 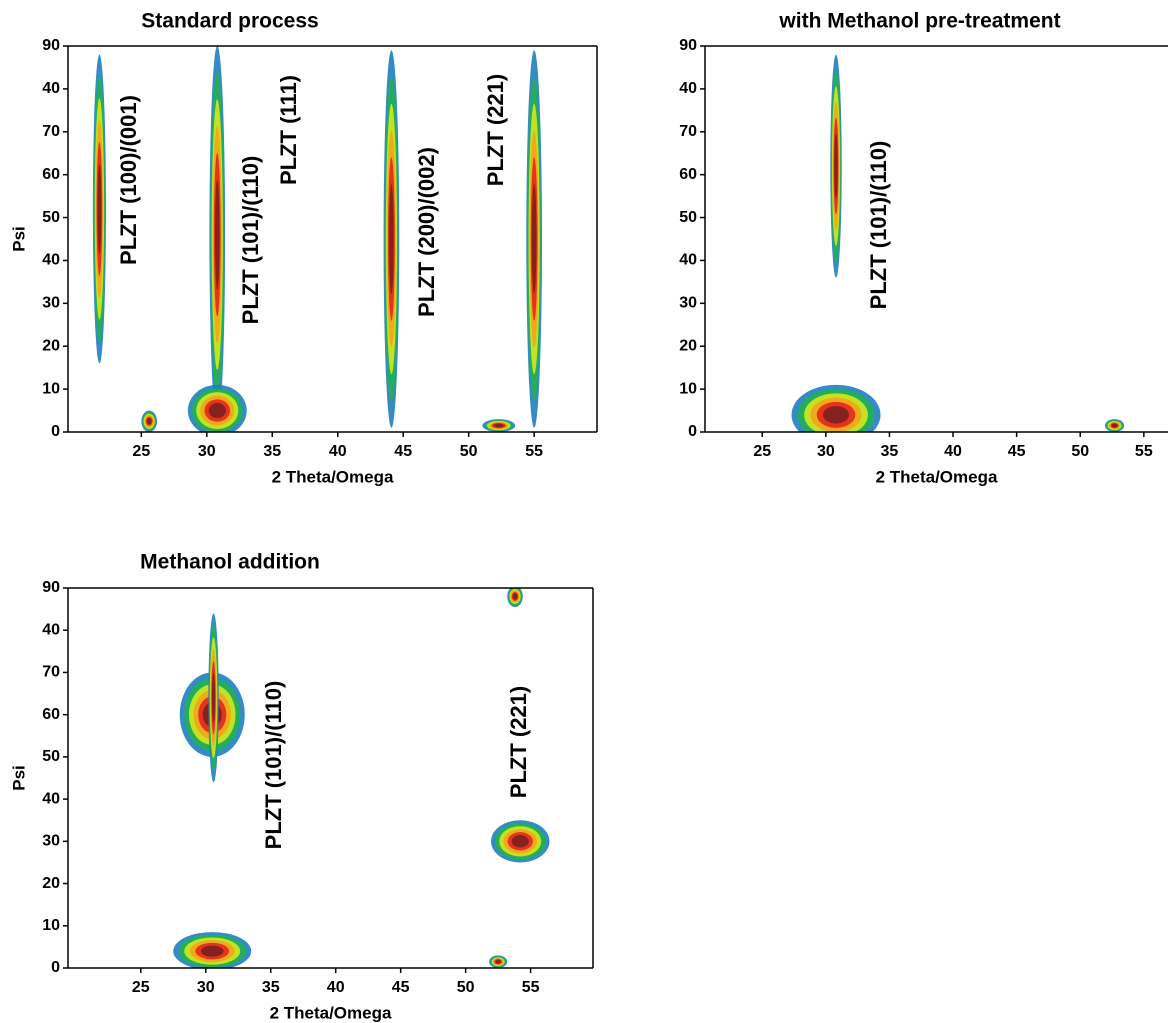 I want to click on chart-title: Methanol addition, so click(x=230, y=562).